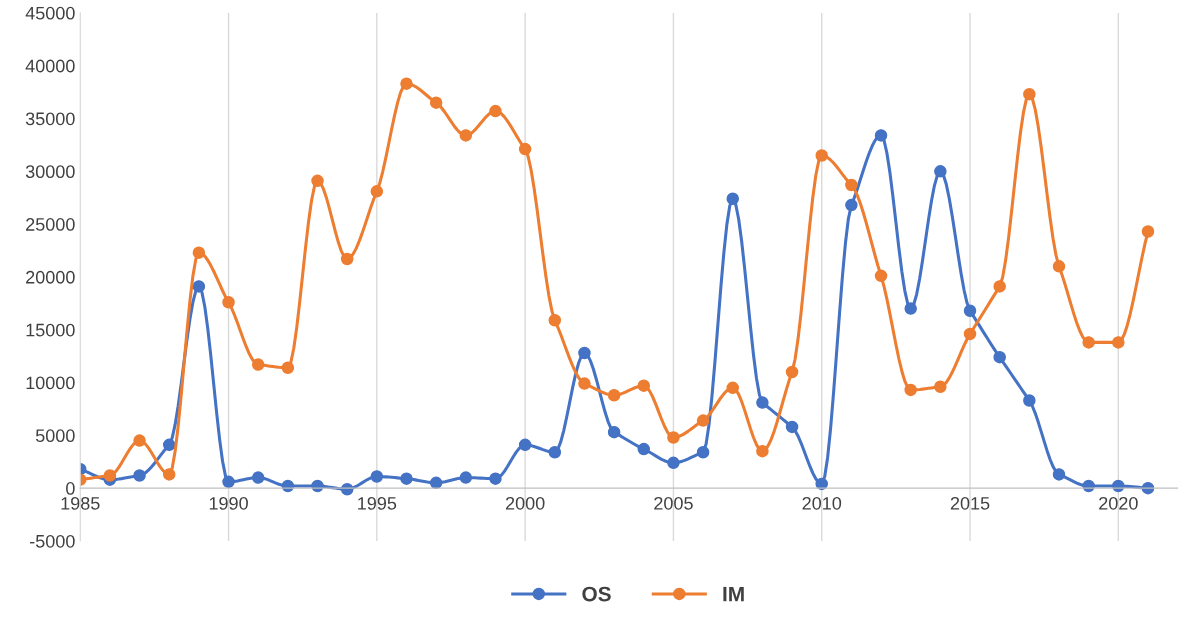 This screenshot has height=644, width=1180. What do you see at coordinates (80, 503) in the screenshot?
I see `x-tick-label: 1985` at bounding box center [80, 503].